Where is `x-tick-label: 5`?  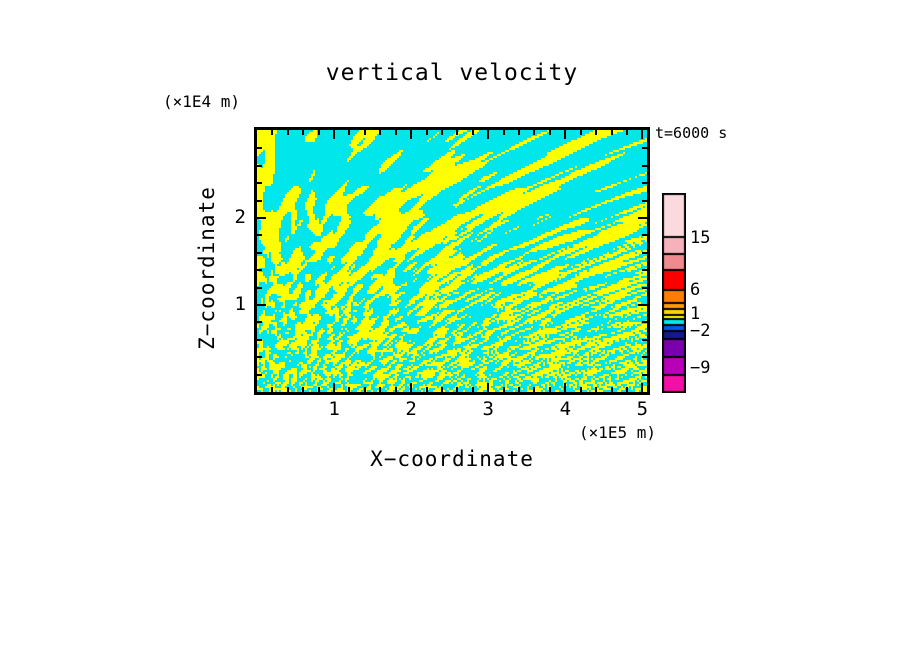
x-tick-label: 5 is located at coordinates (642, 409).